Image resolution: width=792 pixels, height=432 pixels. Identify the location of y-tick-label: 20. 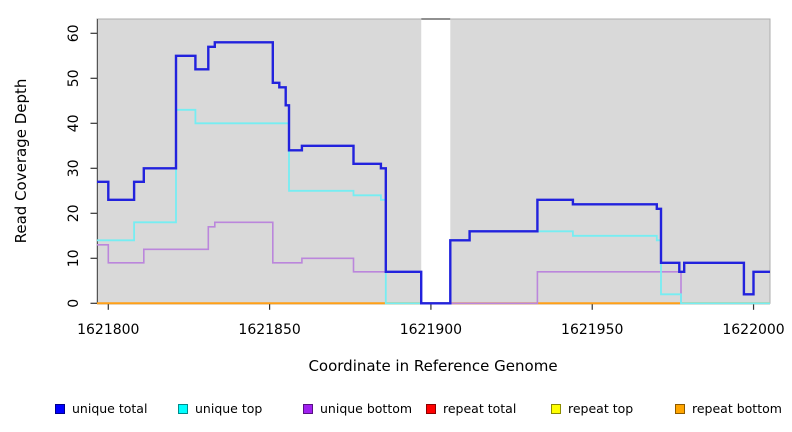
(74, 213).